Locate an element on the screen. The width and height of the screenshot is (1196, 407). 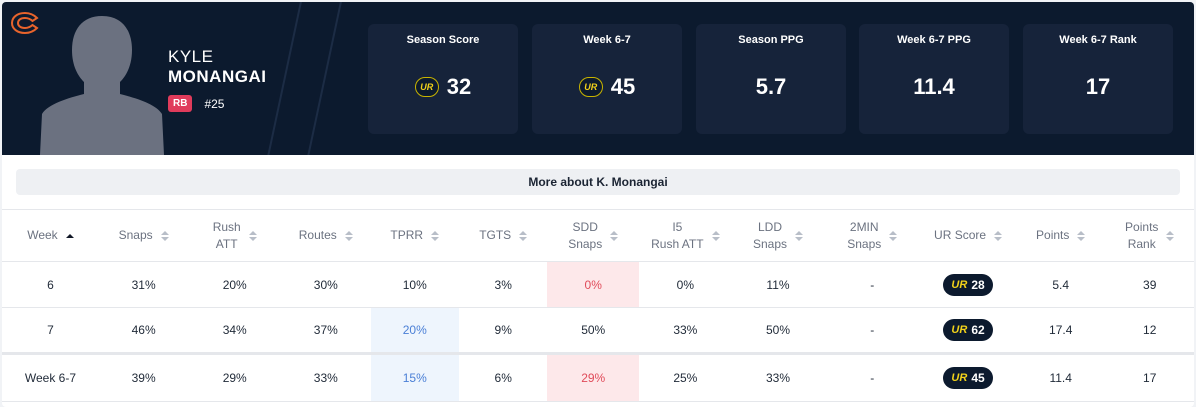
cell-snaps: 31% is located at coordinates (143, 284).